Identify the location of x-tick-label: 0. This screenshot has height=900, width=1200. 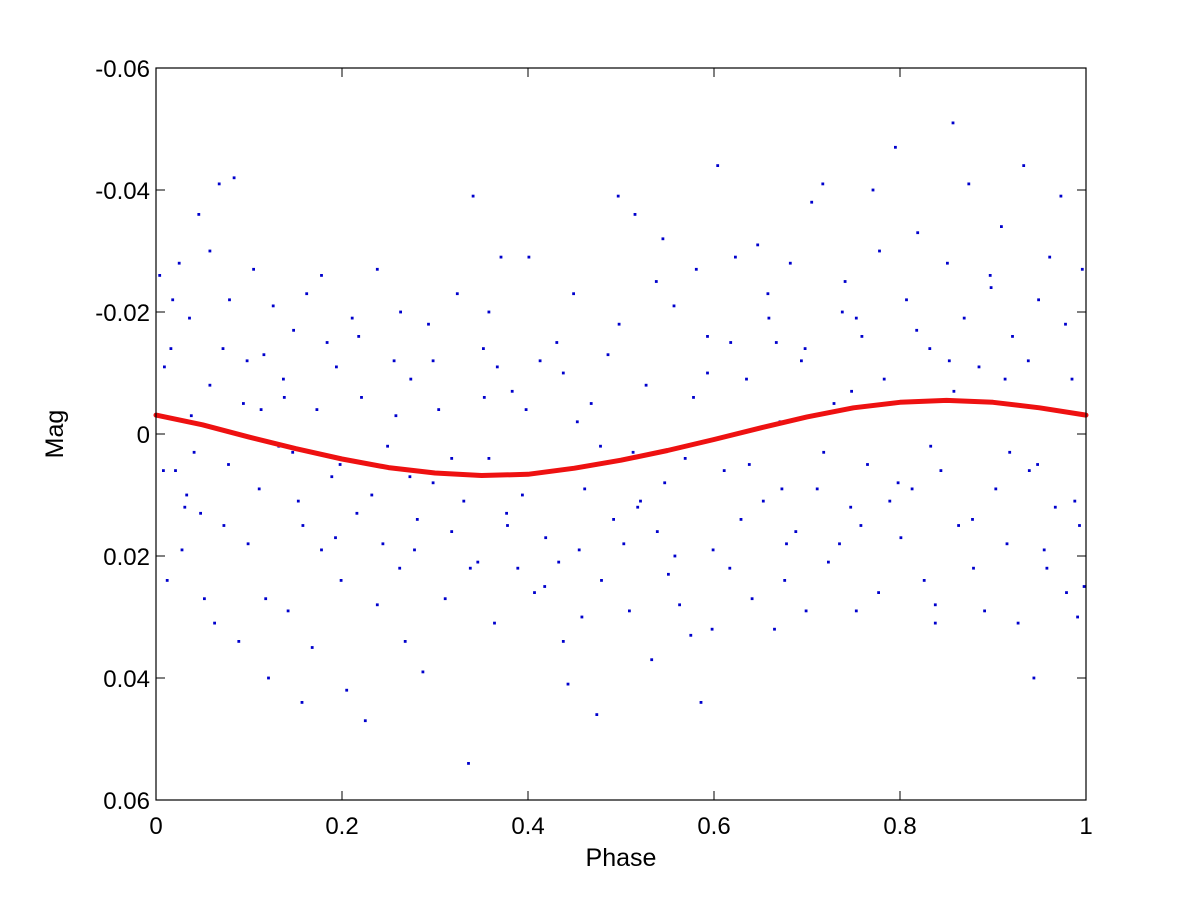
(155, 826).